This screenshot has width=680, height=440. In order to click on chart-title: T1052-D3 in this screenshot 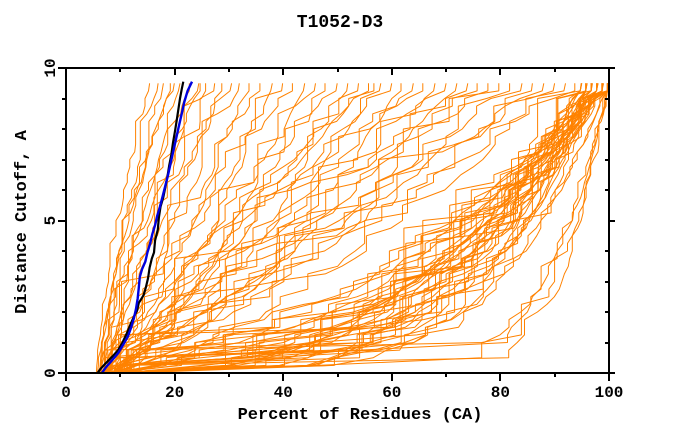, I will do `click(340, 23)`.